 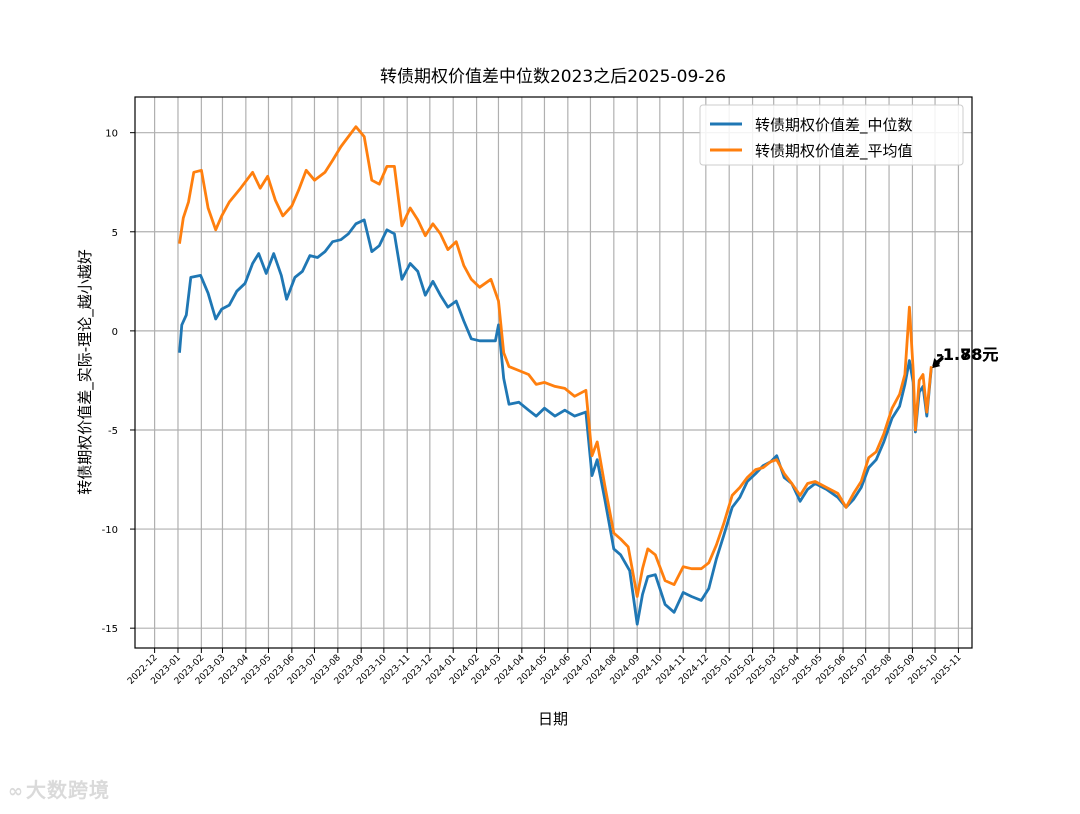 I want to click on annotation-label: -1.88元, so click(x=967, y=354).